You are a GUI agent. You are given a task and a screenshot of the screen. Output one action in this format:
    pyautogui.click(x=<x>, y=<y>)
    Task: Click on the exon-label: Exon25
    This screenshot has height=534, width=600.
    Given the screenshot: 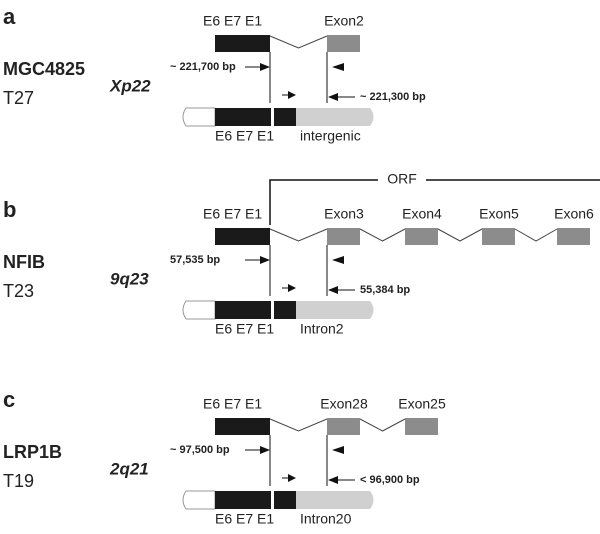 What is the action you would take?
    pyautogui.click(x=422, y=404)
    